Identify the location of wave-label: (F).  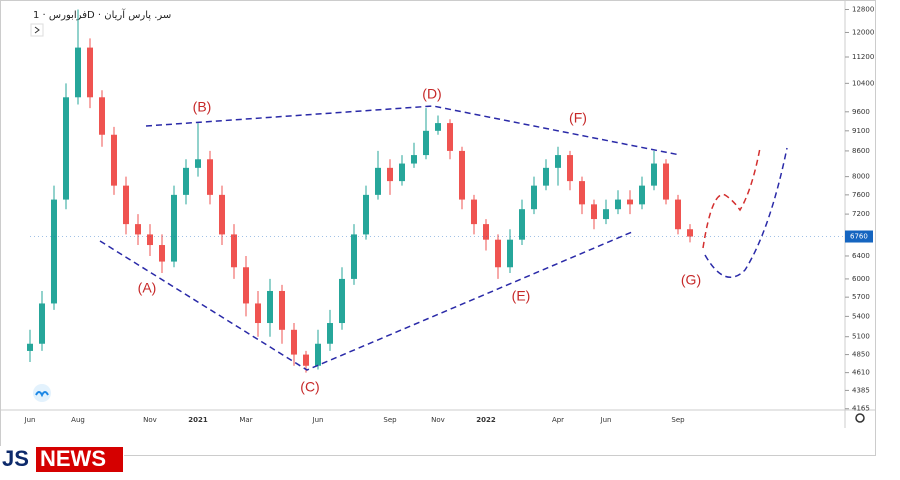
(578, 118).